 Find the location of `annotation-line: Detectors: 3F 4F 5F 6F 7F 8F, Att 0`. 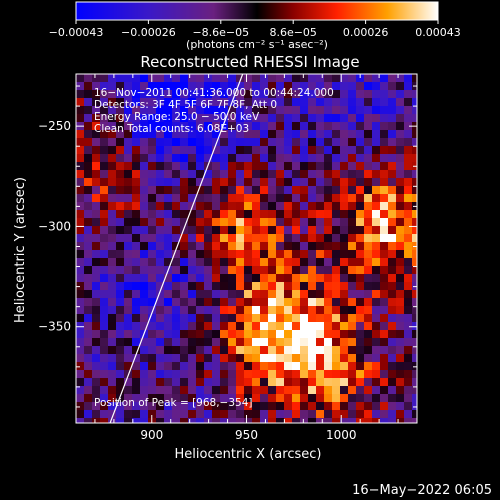

annotation-line: Detectors: 3F 4F 5F 6F 7F 8F, Att 0 is located at coordinates (185, 105).